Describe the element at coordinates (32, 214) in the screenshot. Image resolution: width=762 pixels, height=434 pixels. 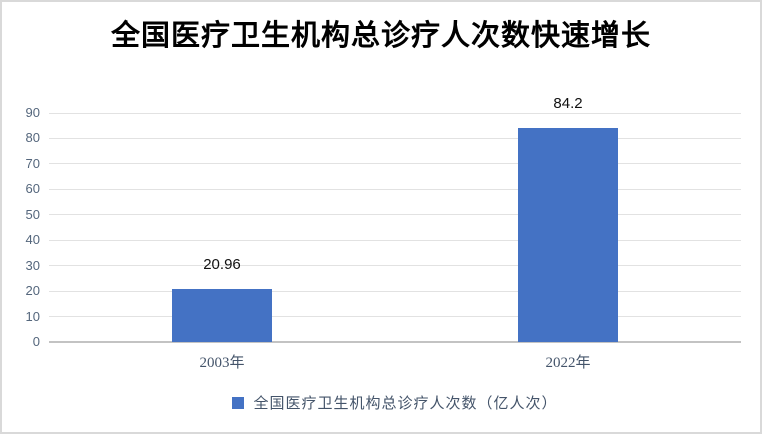
I see `y-tick-label-50: 50` at that location.